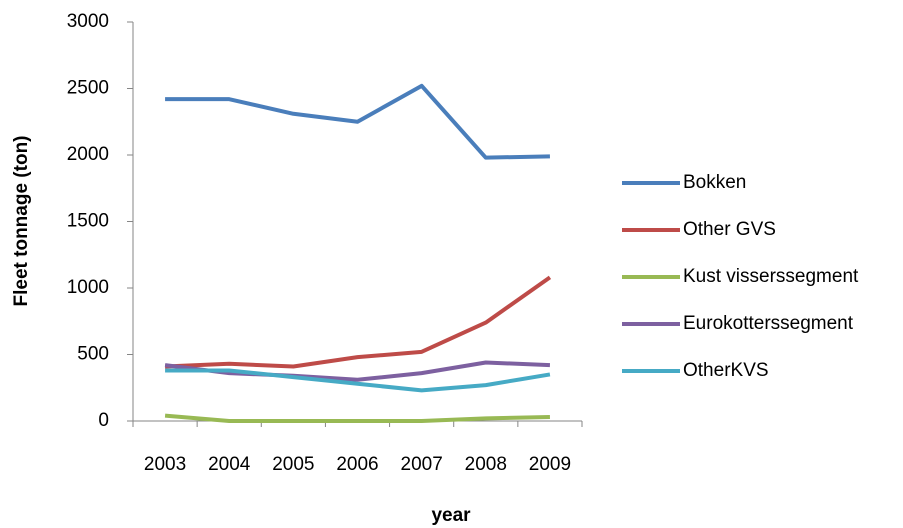  Describe the element at coordinates (103, 420) in the screenshot. I see `y-tick-label: 0` at that location.